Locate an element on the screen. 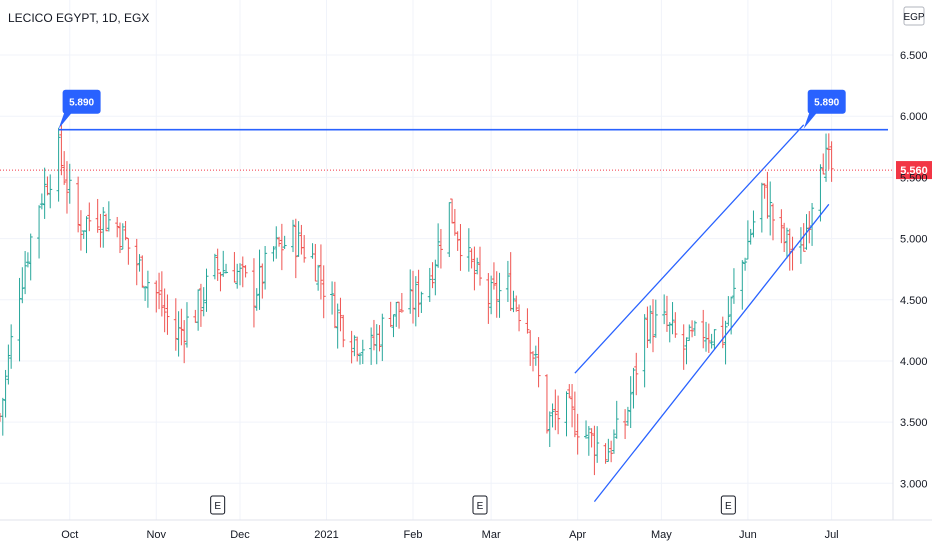  y-axis-ticks: 6.500 6.000 5.500 5.000 4.500 4.000 3.500 3.000 is located at coordinates (914, 270).